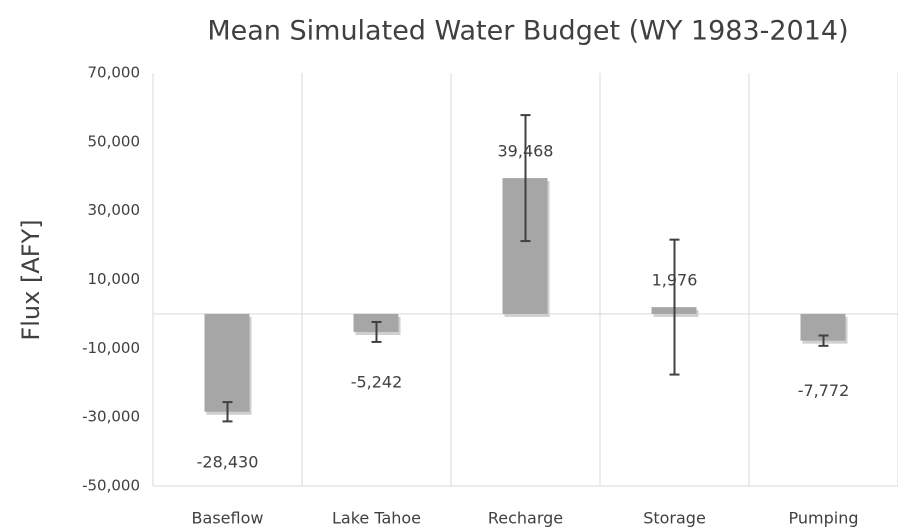  What do you see at coordinates (114, 210) in the screenshot?
I see `y-tick-label: 30,000` at bounding box center [114, 210].